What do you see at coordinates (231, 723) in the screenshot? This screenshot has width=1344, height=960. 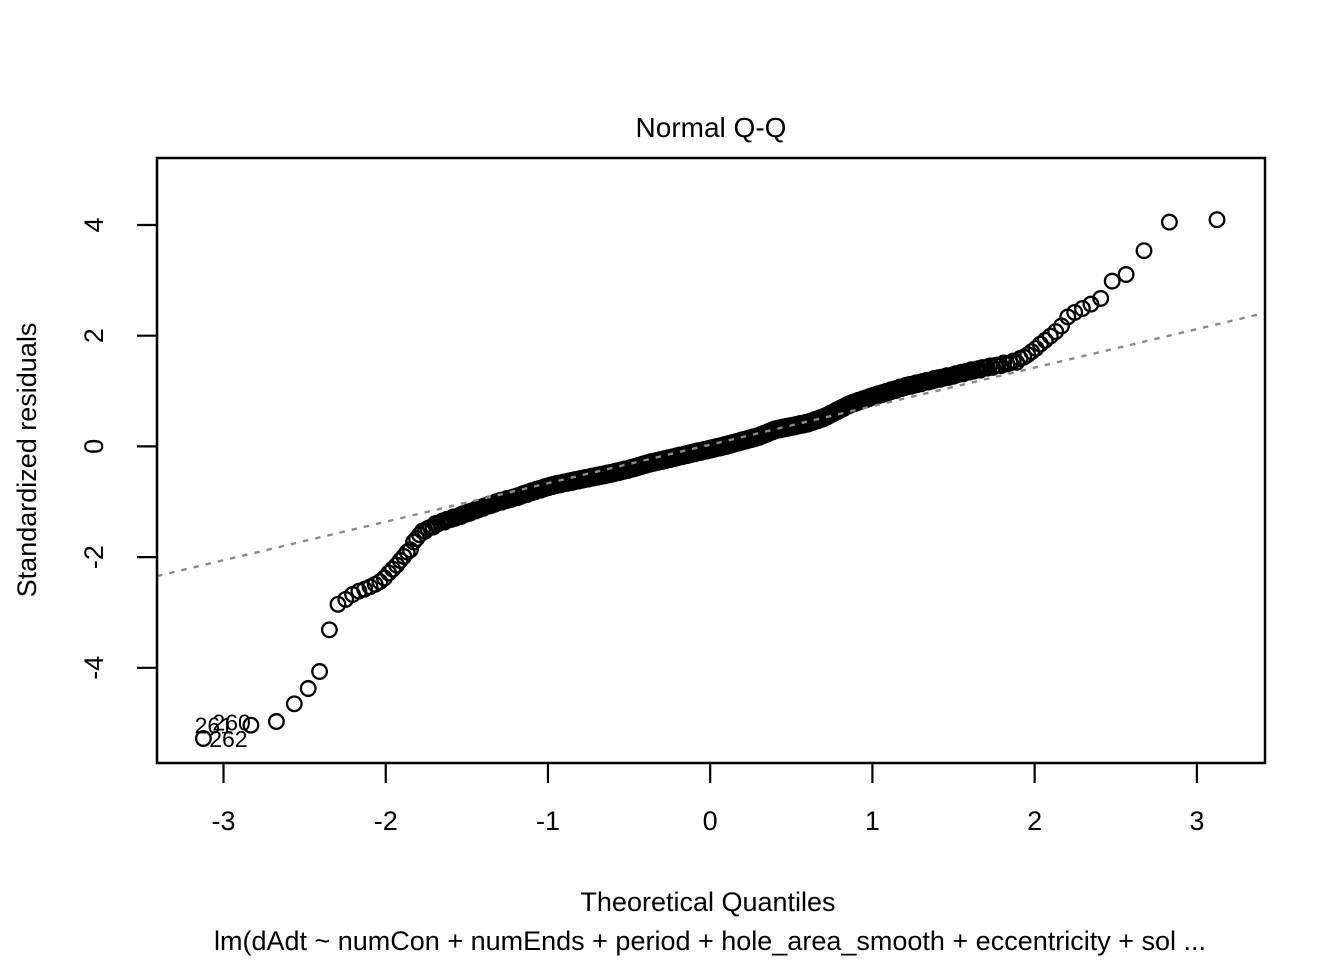 I see `outlier-point-label: 260` at bounding box center [231, 723].